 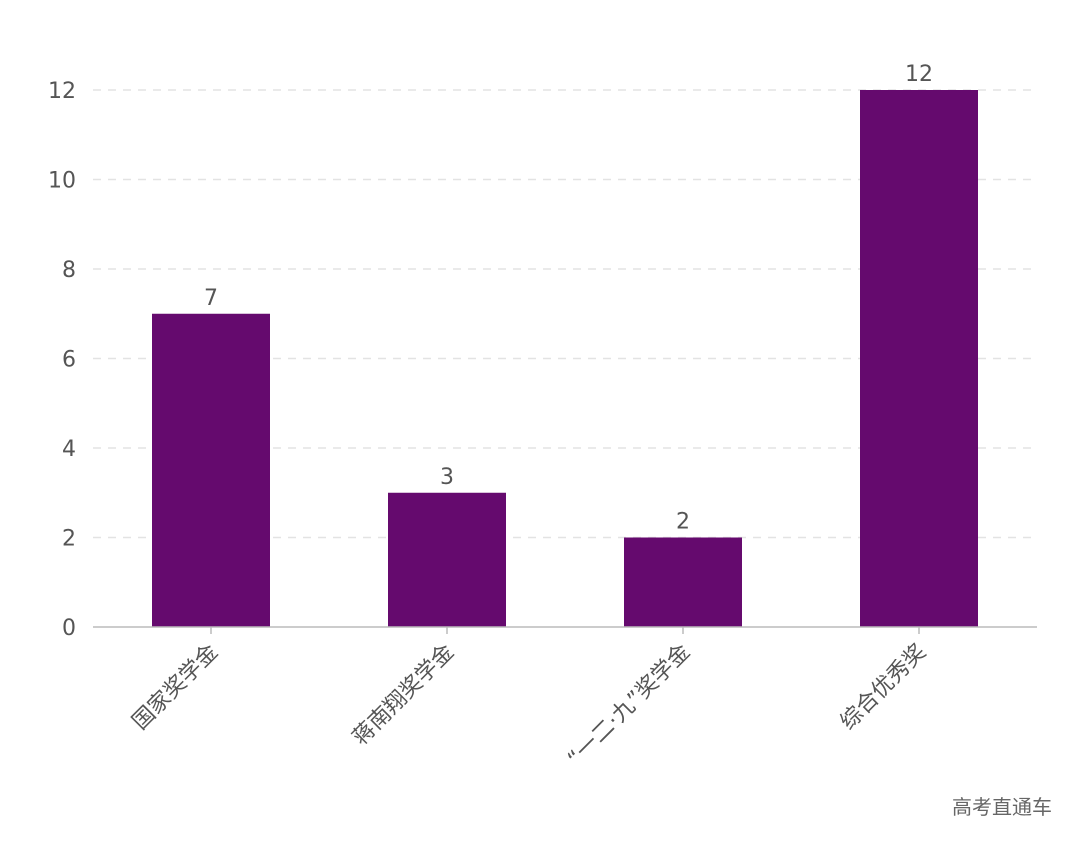 What do you see at coordinates (69, 270) in the screenshot?
I see `y-tick-label: 8` at bounding box center [69, 270].